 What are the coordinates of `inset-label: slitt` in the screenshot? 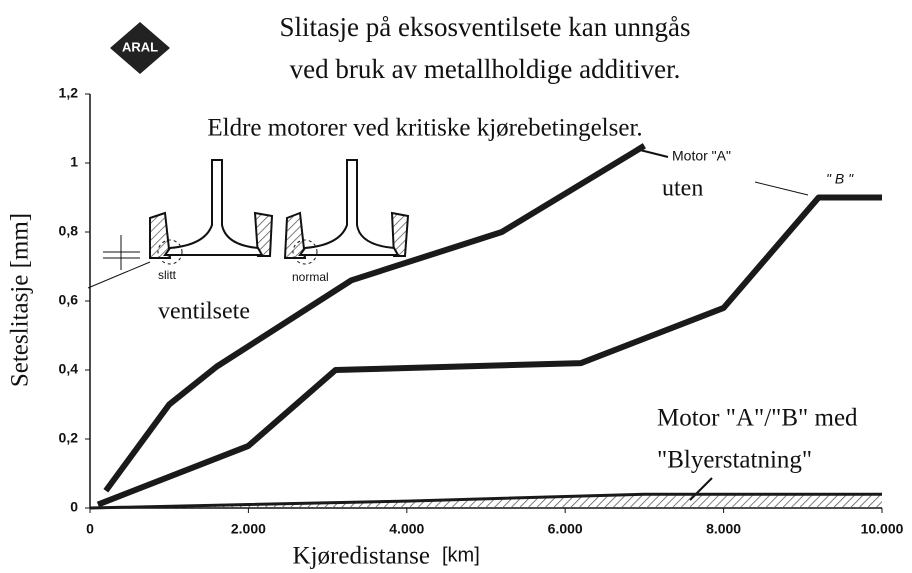 It's located at (167, 275).